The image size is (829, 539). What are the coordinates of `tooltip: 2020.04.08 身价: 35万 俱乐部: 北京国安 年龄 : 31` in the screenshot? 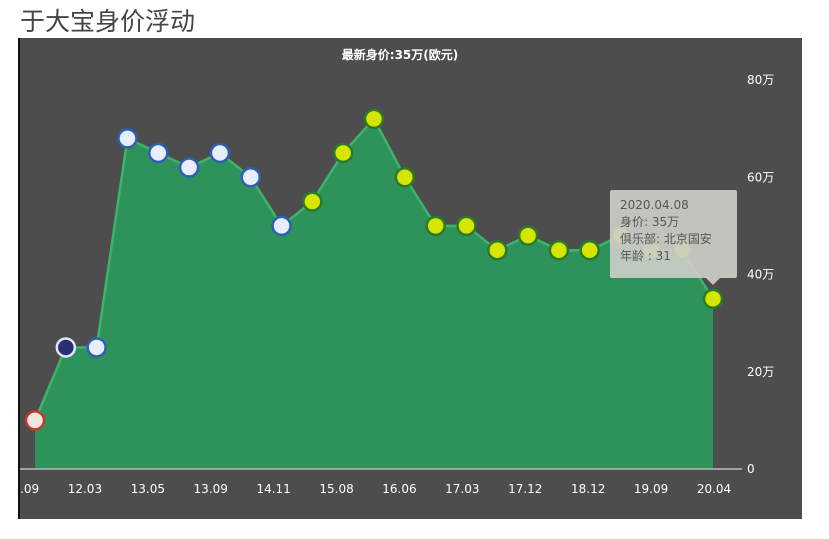 It's located at (673, 237).